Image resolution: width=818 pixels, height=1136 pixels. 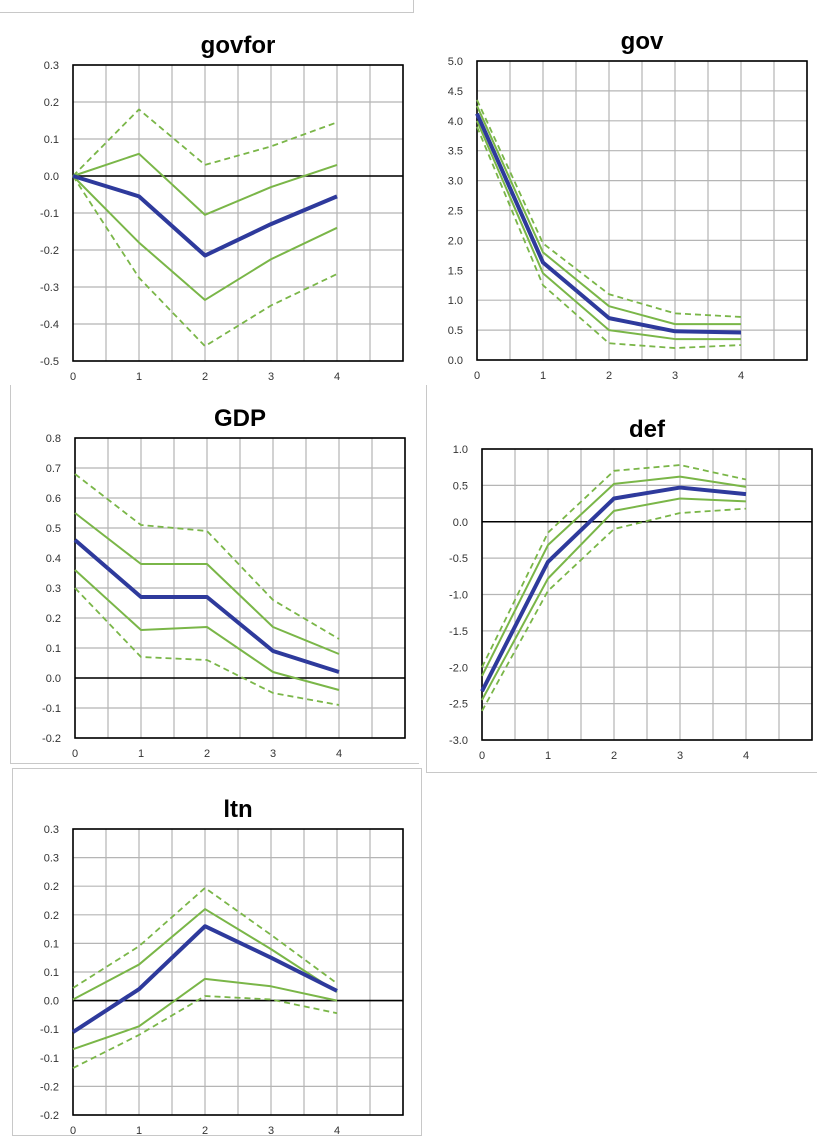 What do you see at coordinates (53, 439) in the screenshot?
I see `y-tick-label: 0.8` at bounding box center [53, 439].